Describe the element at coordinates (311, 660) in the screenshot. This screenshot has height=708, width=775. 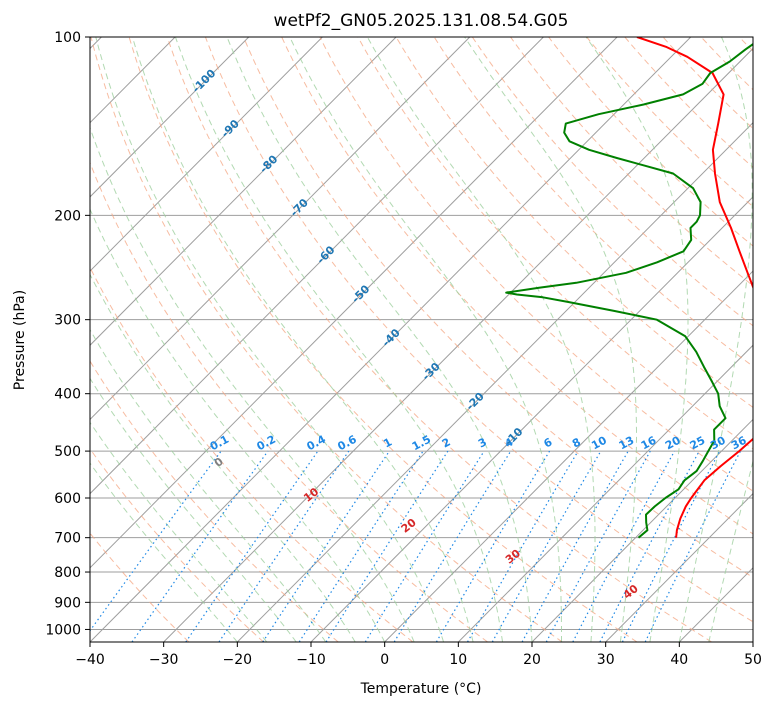
I see `x-tick-label: −10` at that location.